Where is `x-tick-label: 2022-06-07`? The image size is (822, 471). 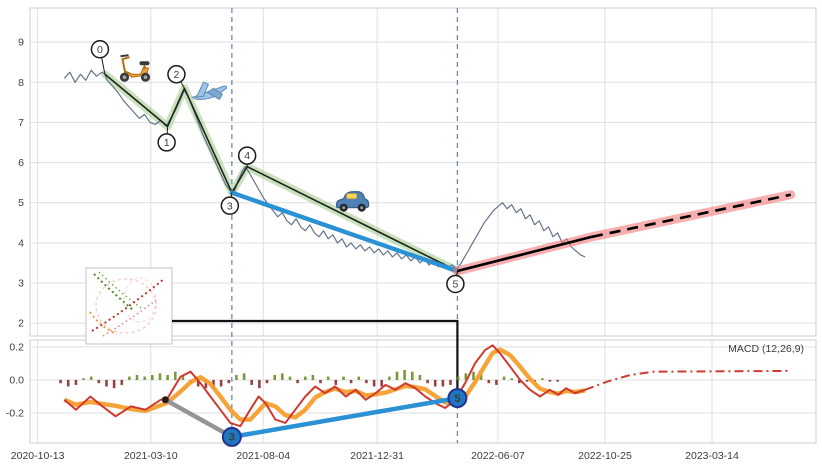
x-tick-label: 2022-06-07 is located at coordinates (498, 456).